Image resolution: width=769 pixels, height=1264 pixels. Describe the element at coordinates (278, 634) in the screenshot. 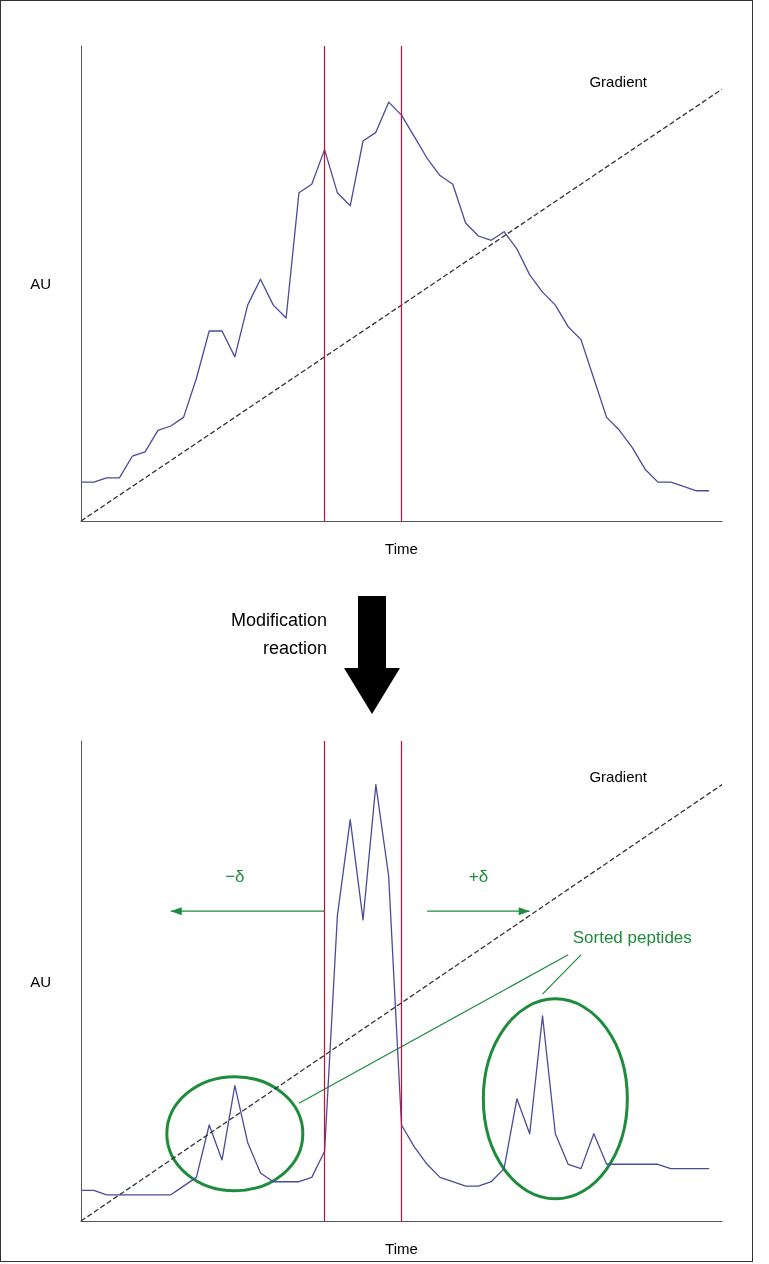

I see `text: Modification reaction` at that location.